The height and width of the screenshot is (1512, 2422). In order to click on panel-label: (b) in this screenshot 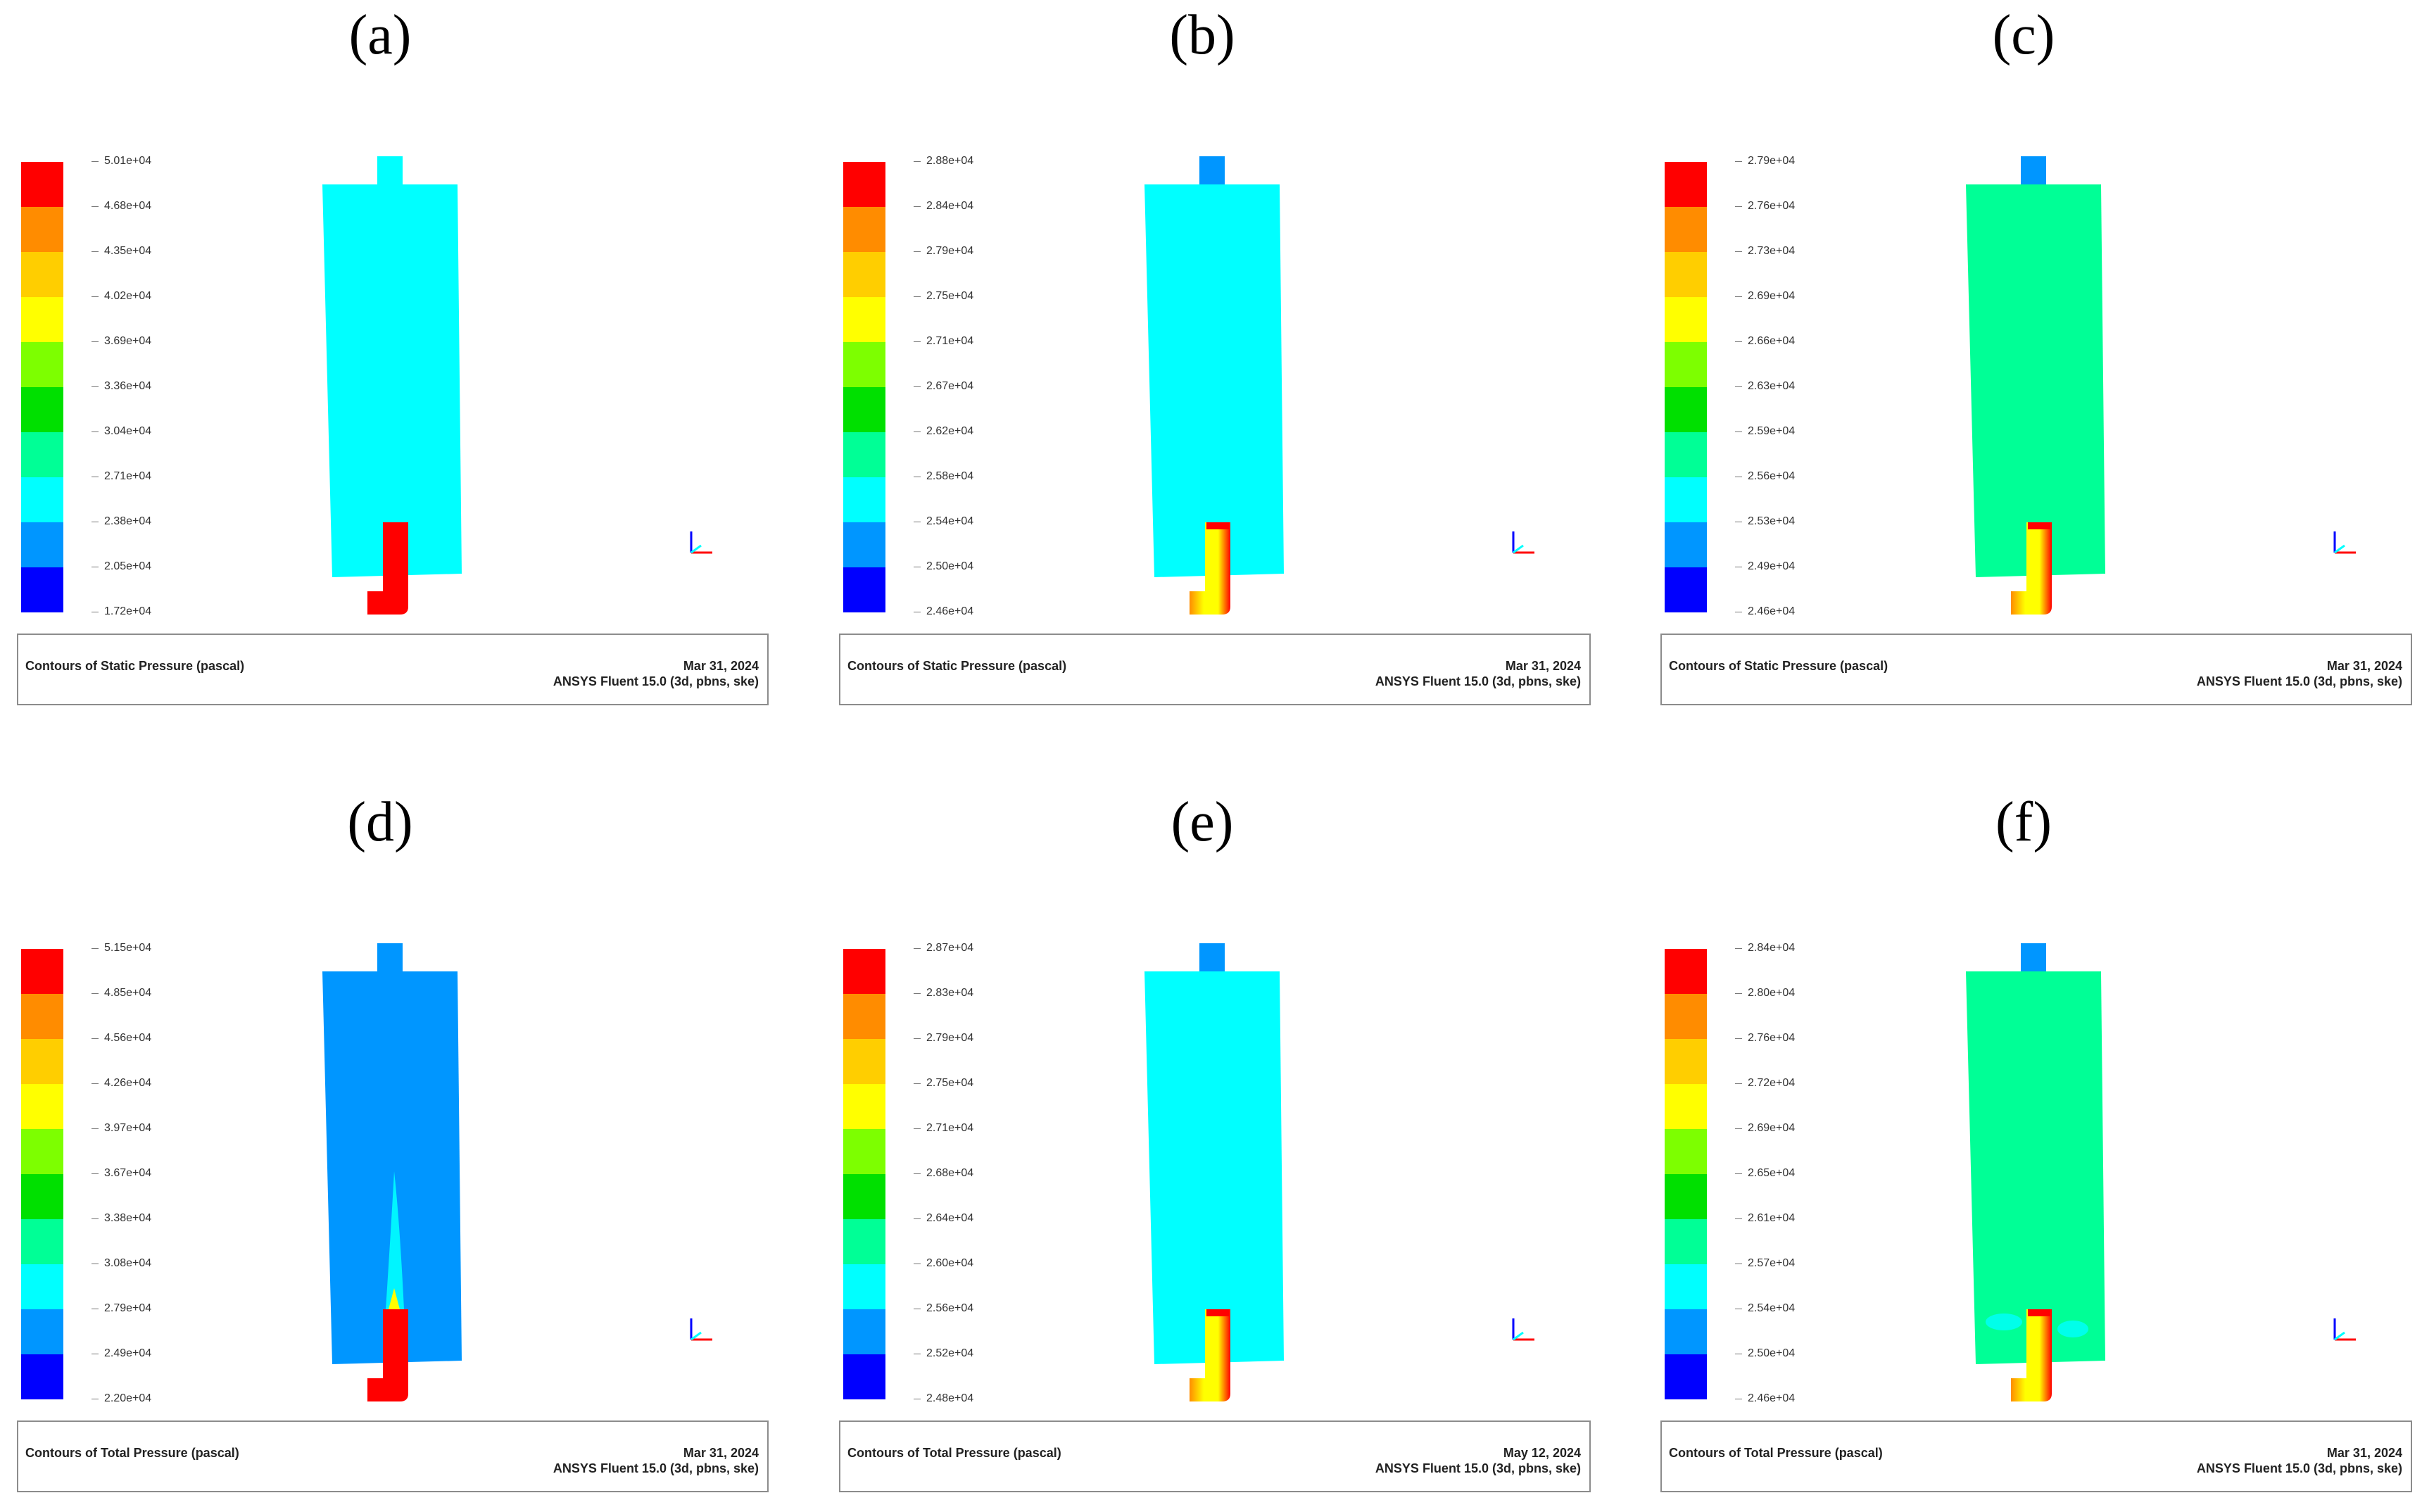, I will do `click(1202, 35)`.